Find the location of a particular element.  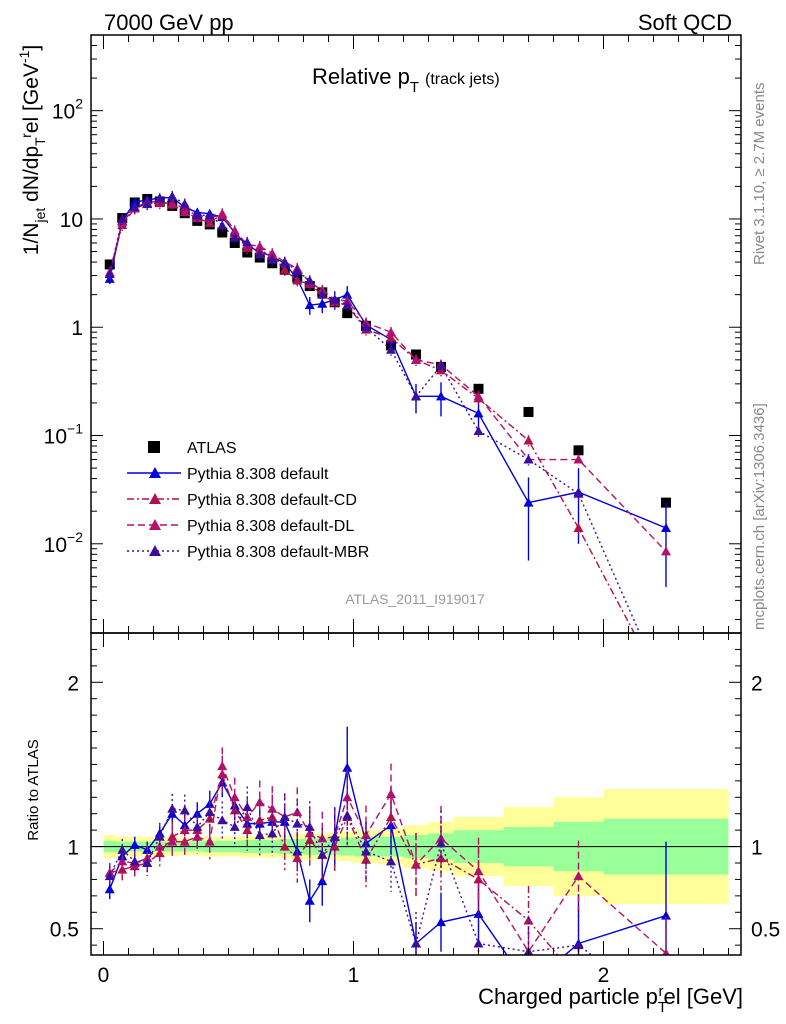

legend-label: Pythia 8.308 default-MBR is located at coordinates (278, 552).